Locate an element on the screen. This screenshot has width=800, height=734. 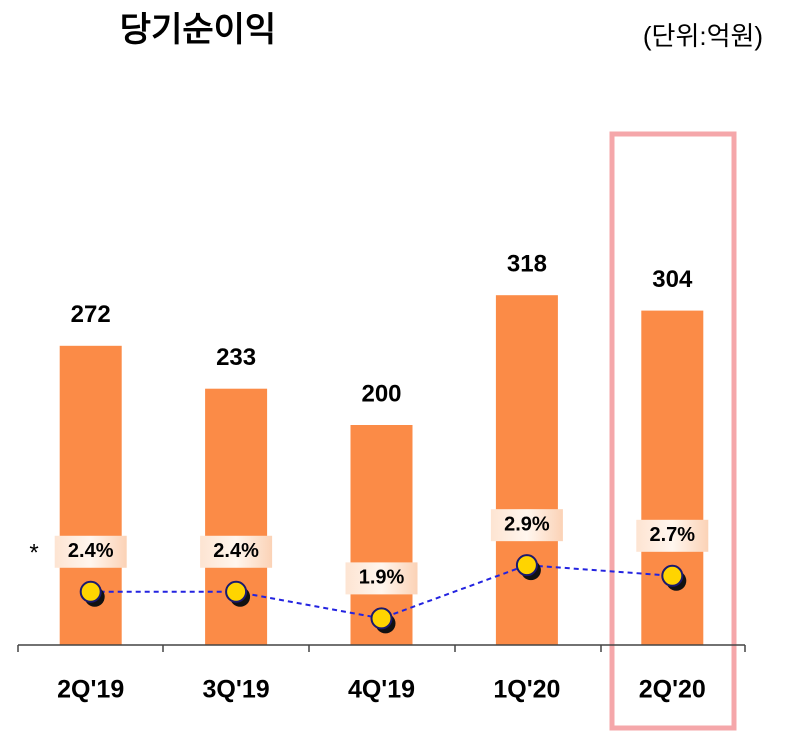
x-tick-label: 2Q'19 is located at coordinates (90, 690).